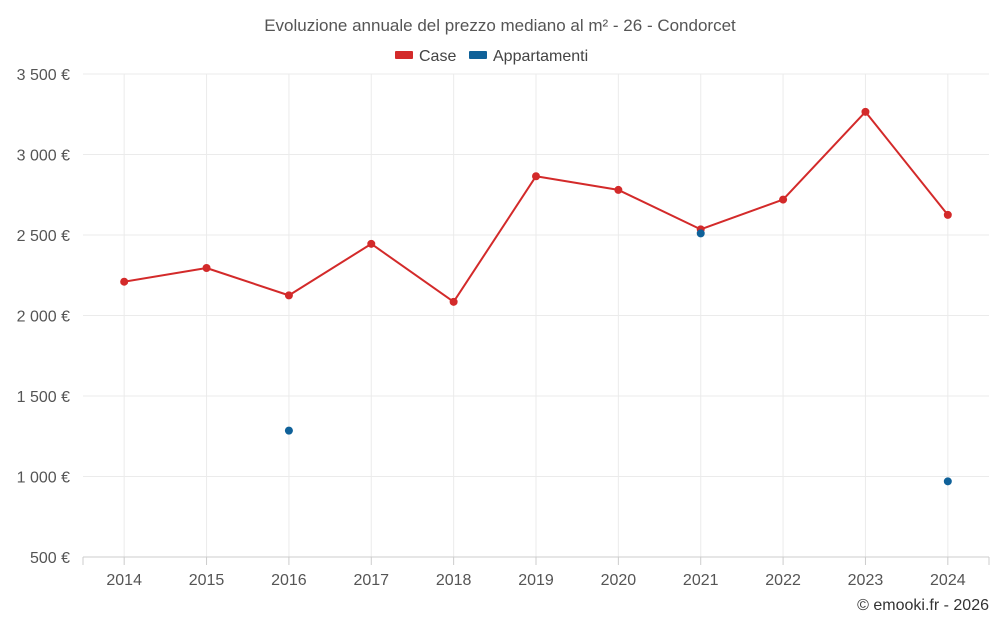 This screenshot has height=625, width=1000. Describe the element at coordinates (948, 580) in the screenshot. I see `x-tick-label: 2024` at that location.